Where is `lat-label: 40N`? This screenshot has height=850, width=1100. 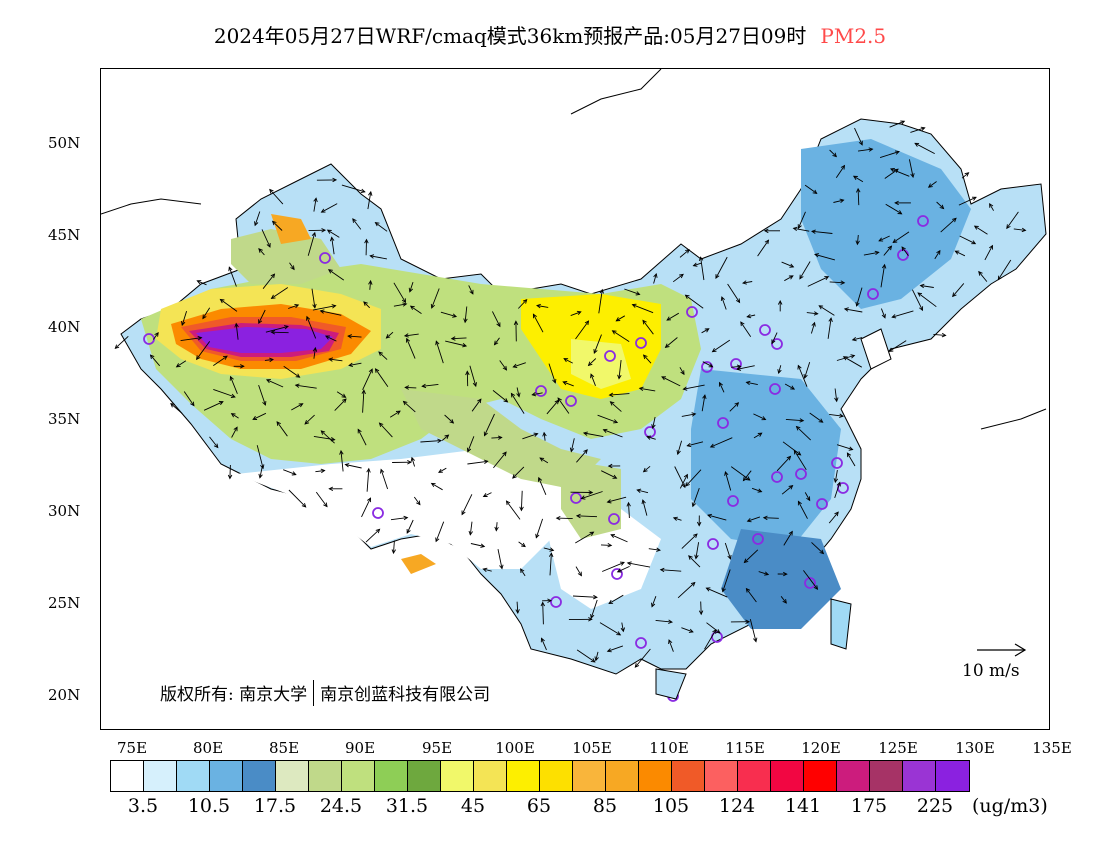 lat-label: 40N is located at coordinates (64, 327).